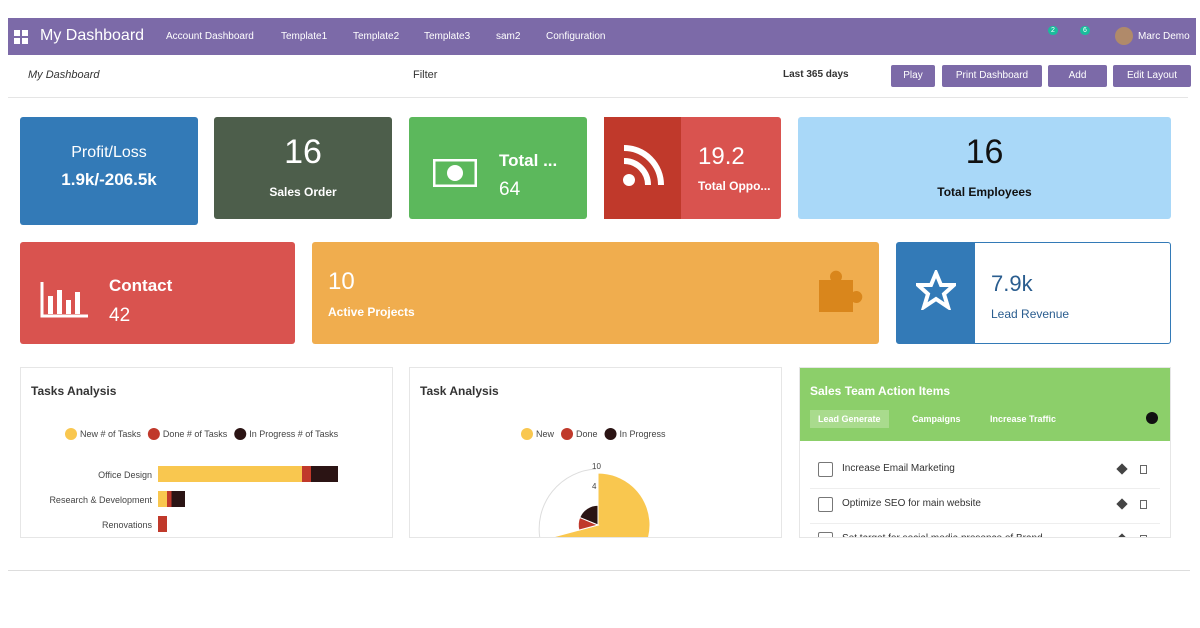 The image size is (1200, 628). What do you see at coordinates (508, 36) in the screenshot?
I see `menu-item: sam2` at bounding box center [508, 36].